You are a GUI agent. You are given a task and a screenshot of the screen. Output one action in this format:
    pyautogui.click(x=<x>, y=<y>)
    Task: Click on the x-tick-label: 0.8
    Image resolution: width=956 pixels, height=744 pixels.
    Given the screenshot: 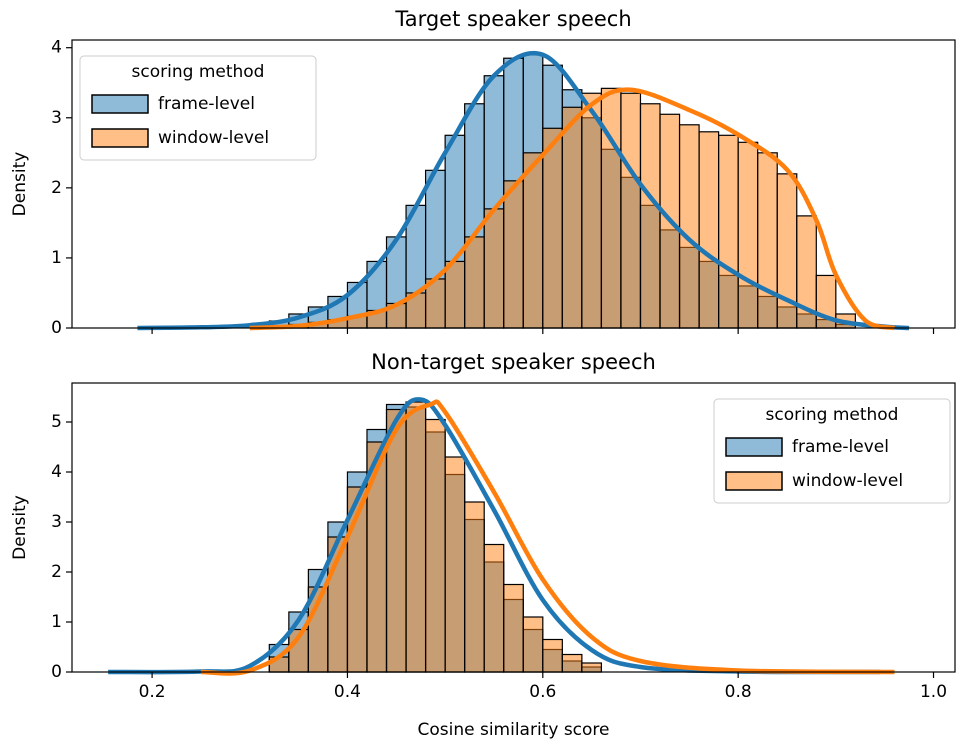 What is the action you would take?
    pyautogui.click(x=738, y=692)
    